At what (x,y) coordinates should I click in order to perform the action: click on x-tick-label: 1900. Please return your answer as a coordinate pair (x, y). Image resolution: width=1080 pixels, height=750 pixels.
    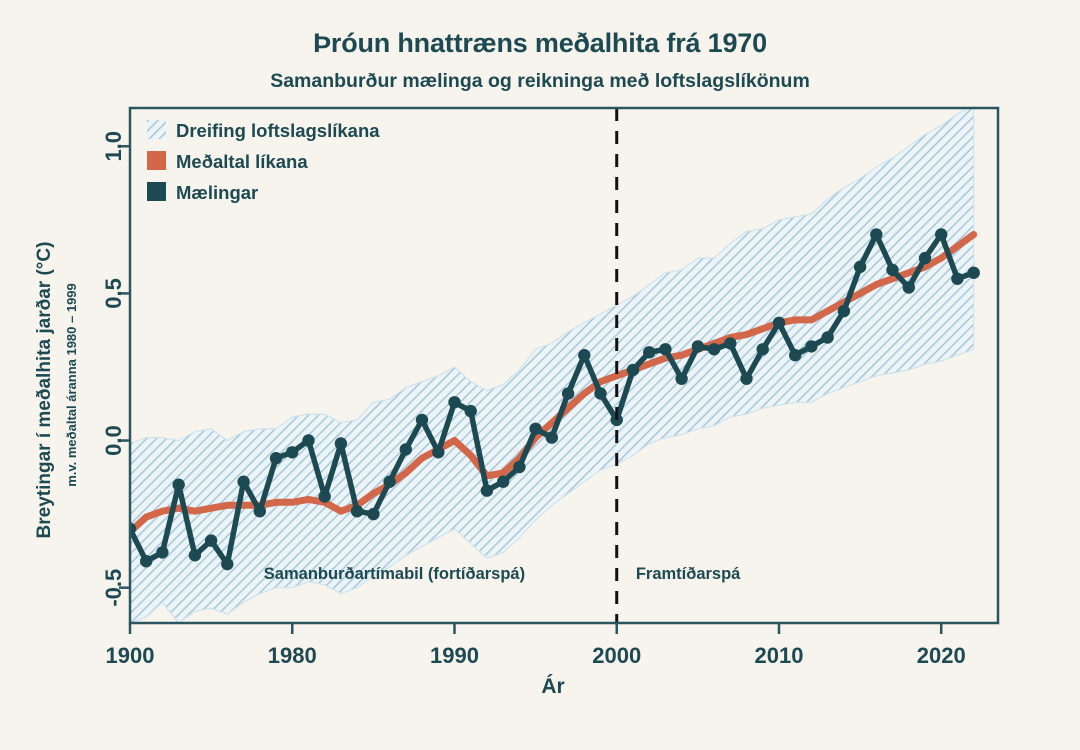
    Looking at the image, I should click on (130, 655).